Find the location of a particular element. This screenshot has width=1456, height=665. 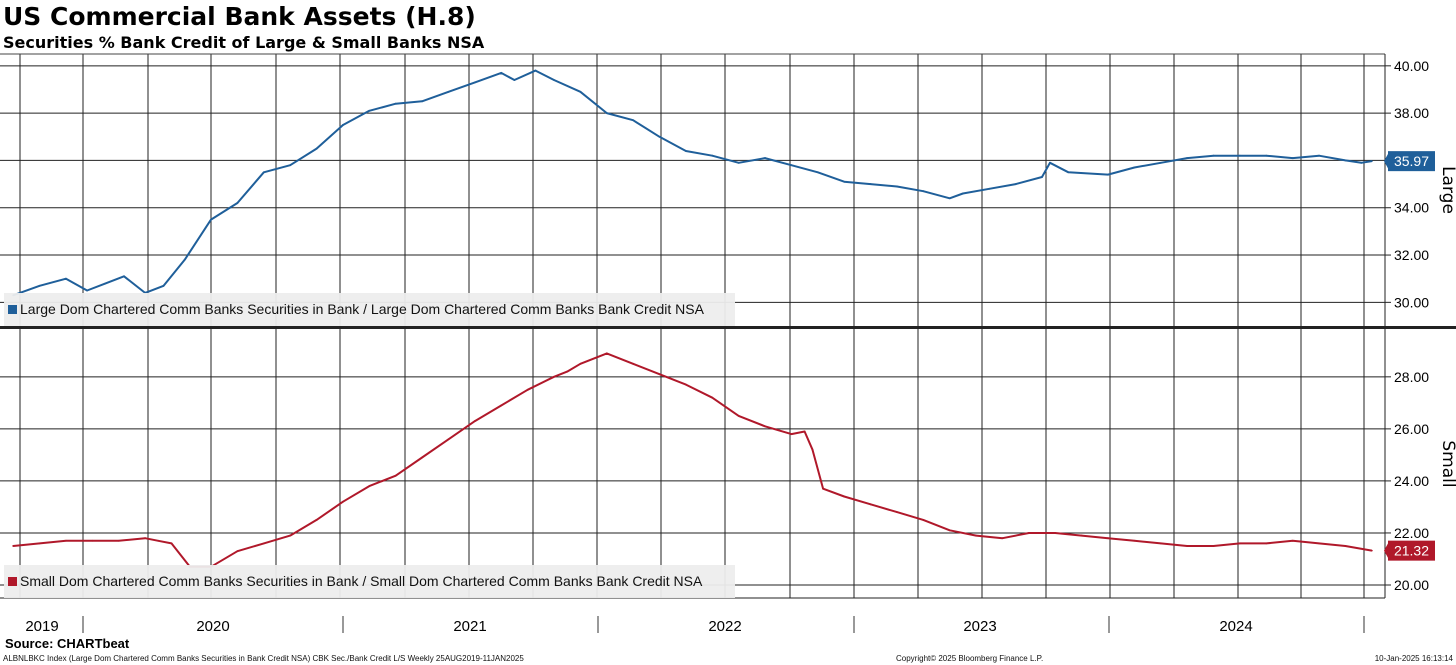

y-tick-label: 22.00 is located at coordinates (1411, 533).